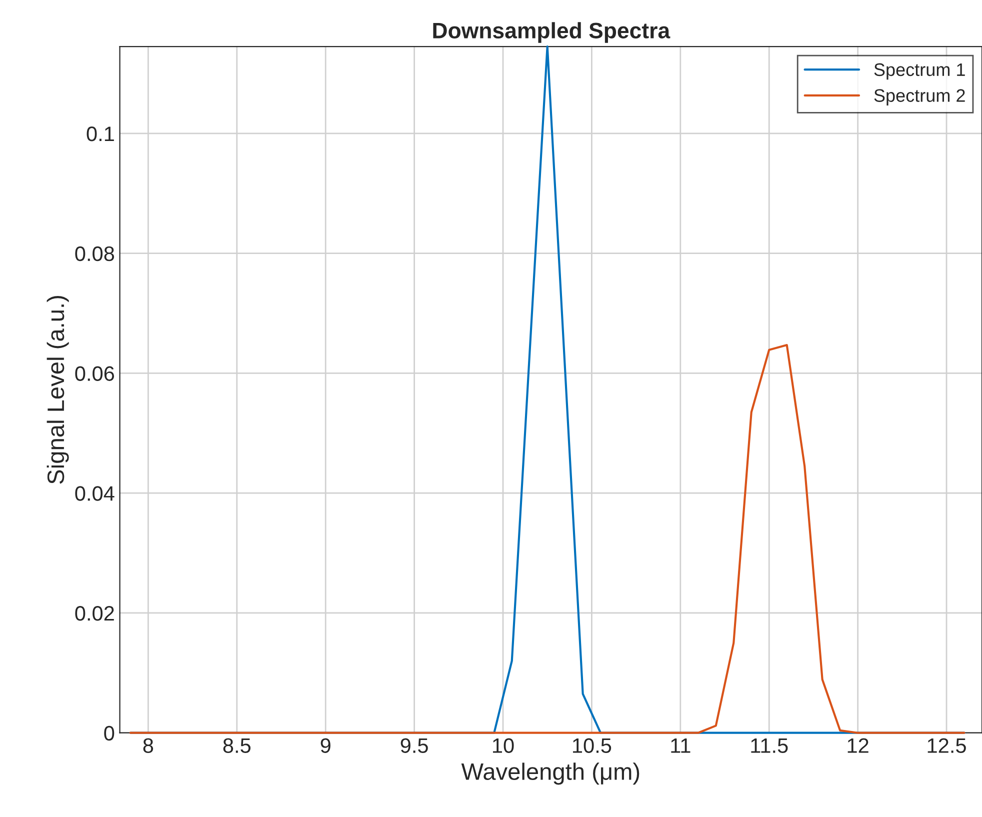 Image resolution: width=982 pixels, height=817 pixels. What do you see at coordinates (148, 746) in the screenshot?
I see `x-tick-label: 8` at bounding box center [148, 746].